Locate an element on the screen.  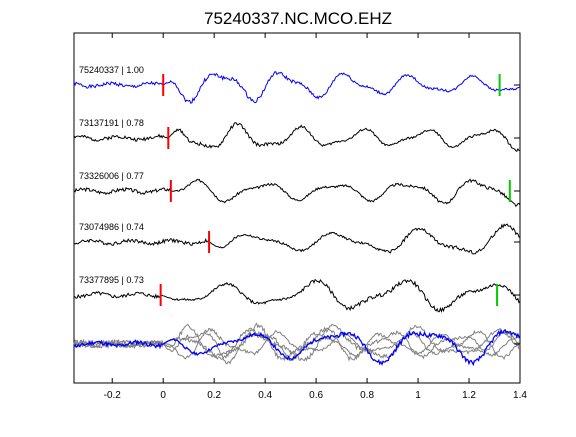
x-tick-label: 0.4 is located at coordinates (265, 395).